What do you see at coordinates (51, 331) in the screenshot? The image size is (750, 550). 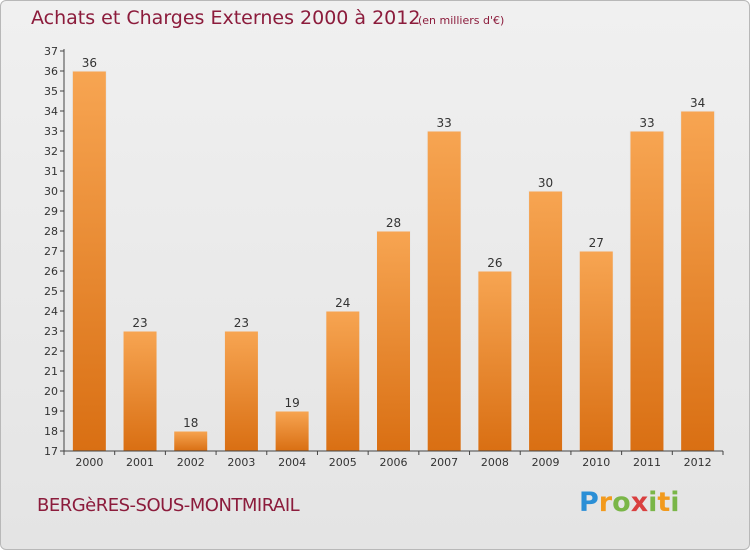 I see `y-tick-label: 23` at bounding box center [51, 331].